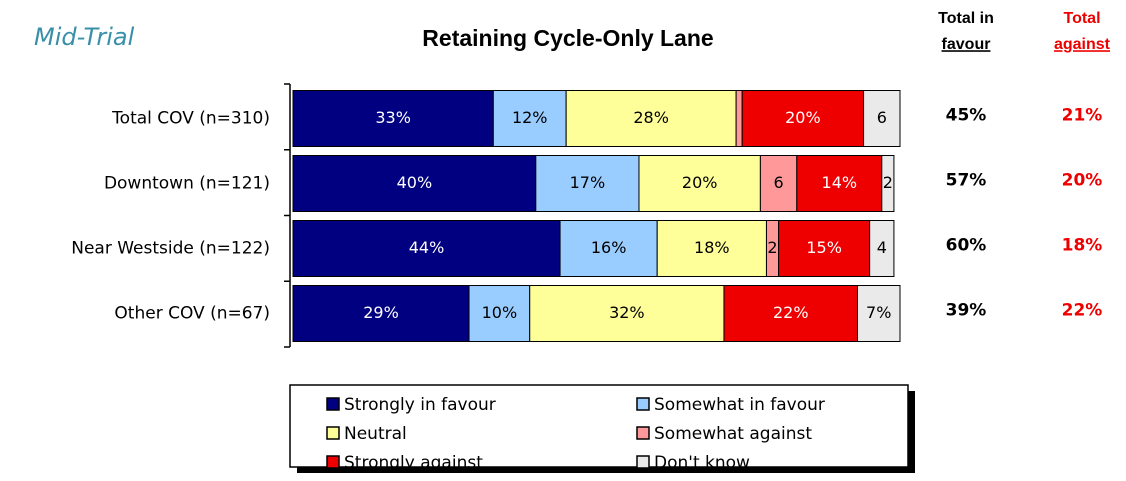 Image resolution: width=1126 pixels, height=481 pixels. I want to click on total-label: 21%, so click(1082, 116).